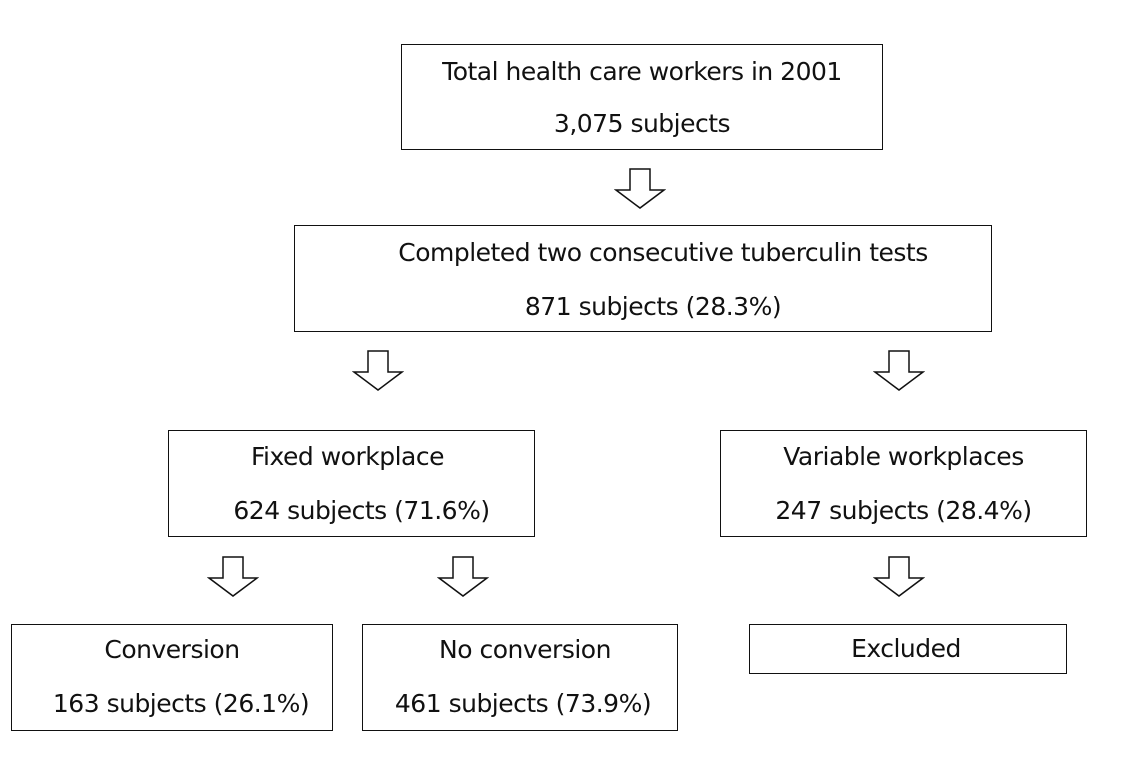  Describe the element at coordinates (903, 483) in the screenshot. I see `variable-workplaces-box: Variable workplaces 247 subjects (28.4%)` at that location.